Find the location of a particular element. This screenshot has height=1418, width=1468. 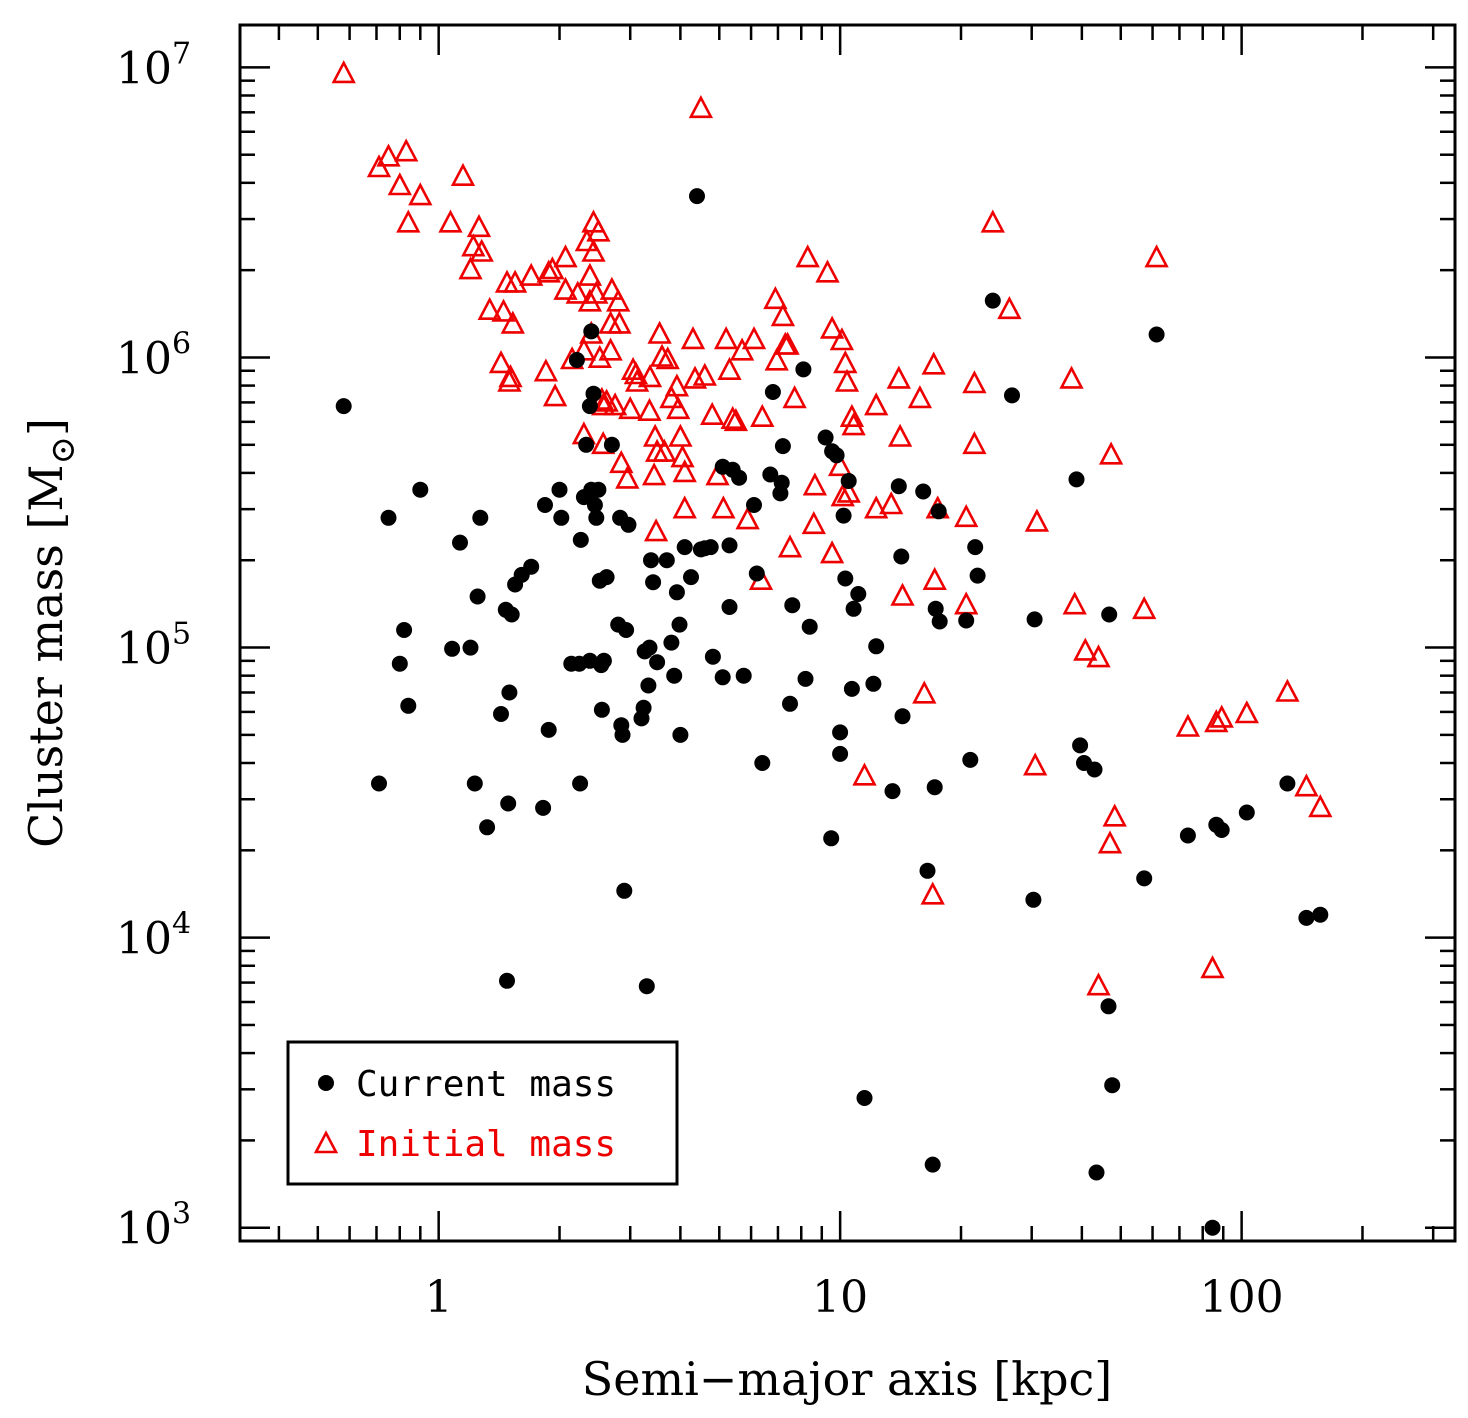

y-tick-exponent: 5 is located at coordinates (181, 634).